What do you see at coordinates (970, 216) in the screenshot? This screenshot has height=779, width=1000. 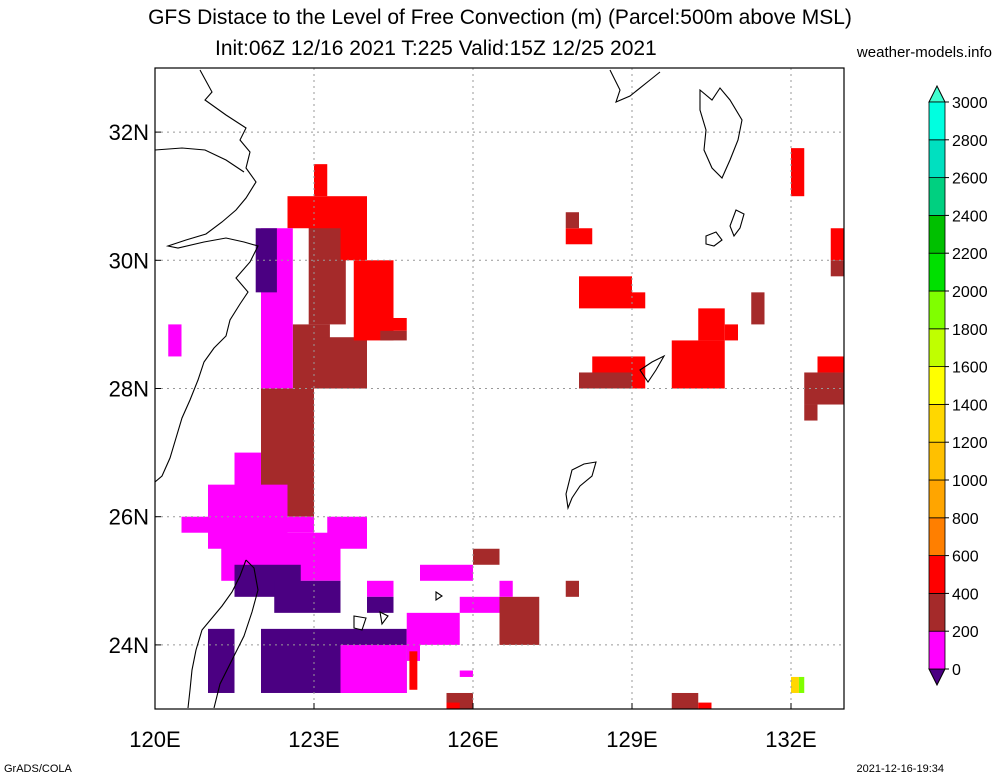 I see `colorbar-label: 2400` at bounding box center [970, 216].